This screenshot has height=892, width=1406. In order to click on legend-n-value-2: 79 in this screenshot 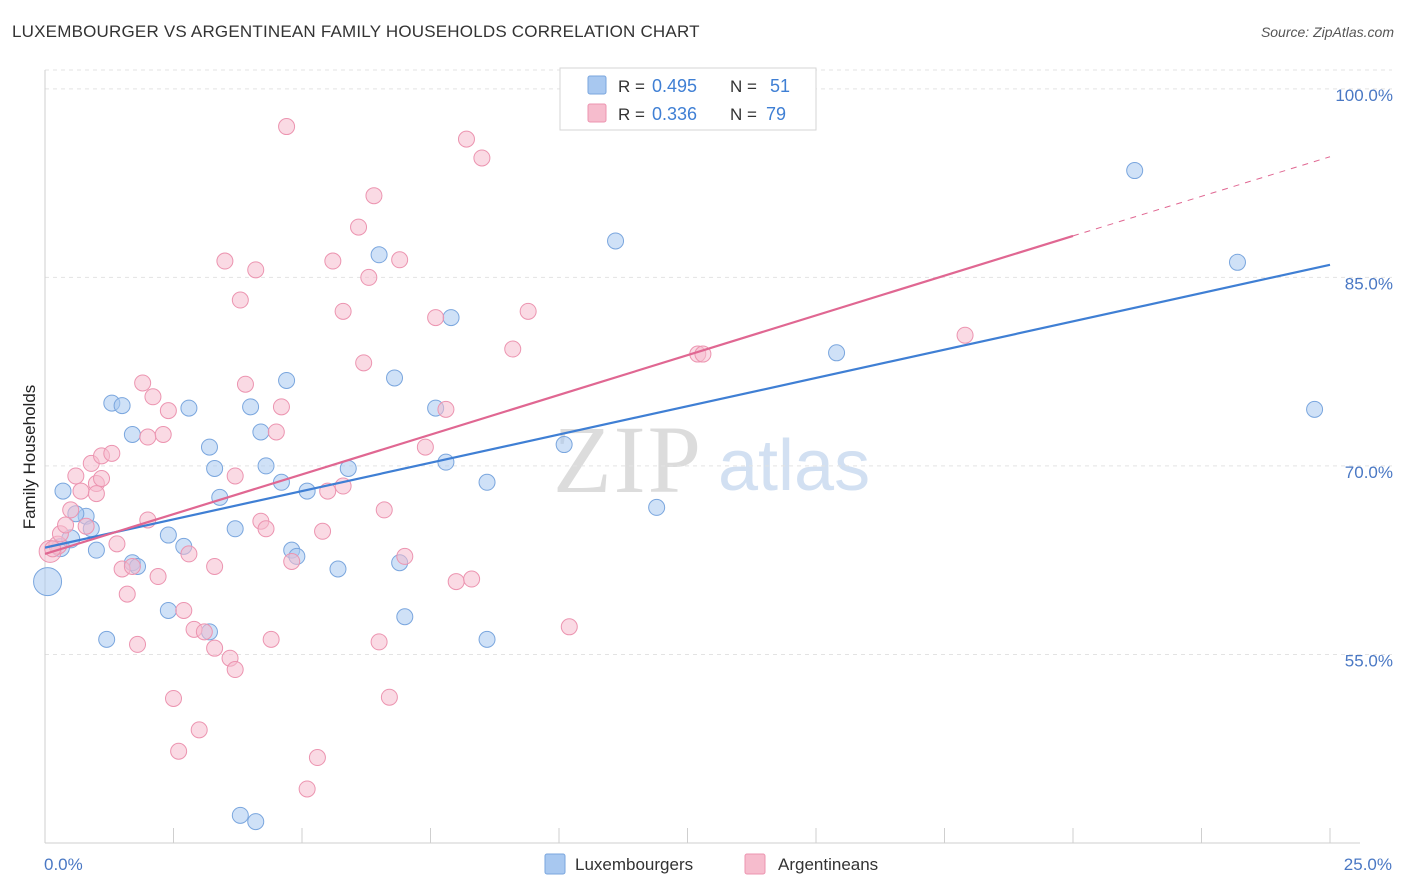, I will do `click(776, 114)`.